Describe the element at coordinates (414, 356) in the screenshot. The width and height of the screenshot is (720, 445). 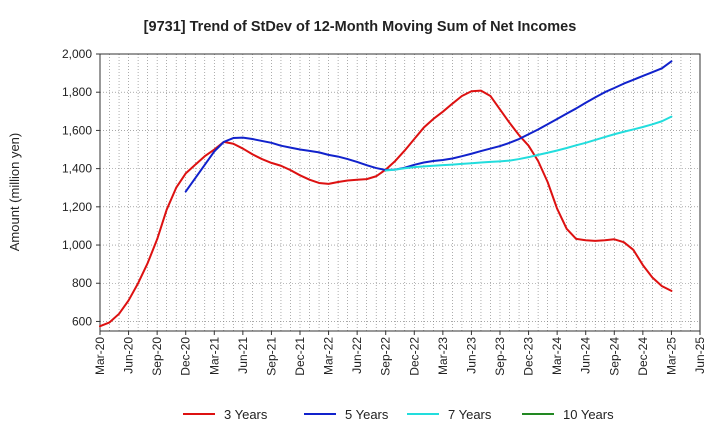
I see `x-tick-label: Dec-22` at that location.